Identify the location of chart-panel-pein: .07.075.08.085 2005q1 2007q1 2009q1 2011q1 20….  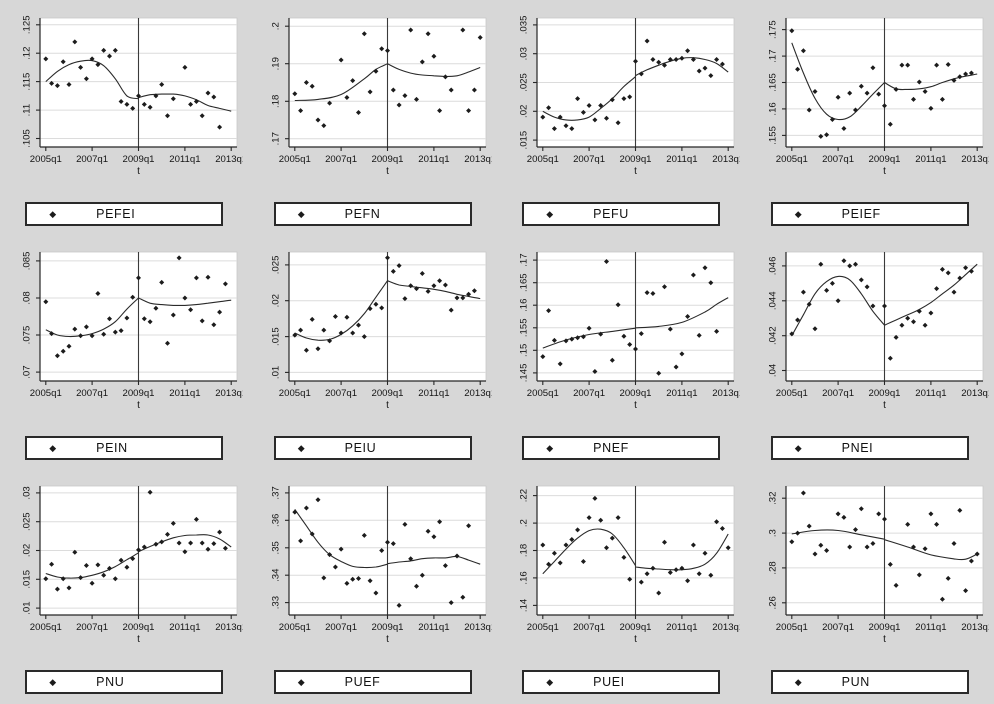
(124, 353).